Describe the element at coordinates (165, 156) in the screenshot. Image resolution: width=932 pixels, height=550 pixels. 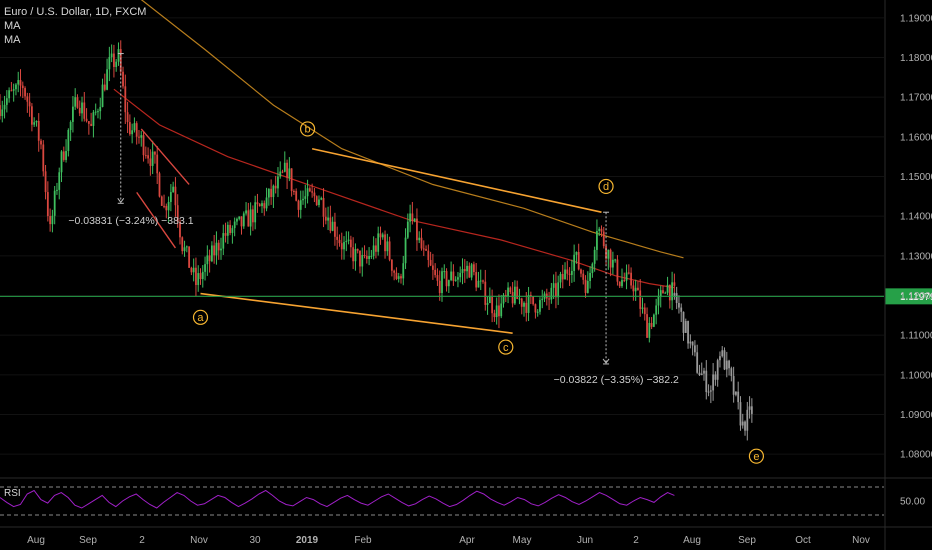
I see `wave-leg-line` at that location.